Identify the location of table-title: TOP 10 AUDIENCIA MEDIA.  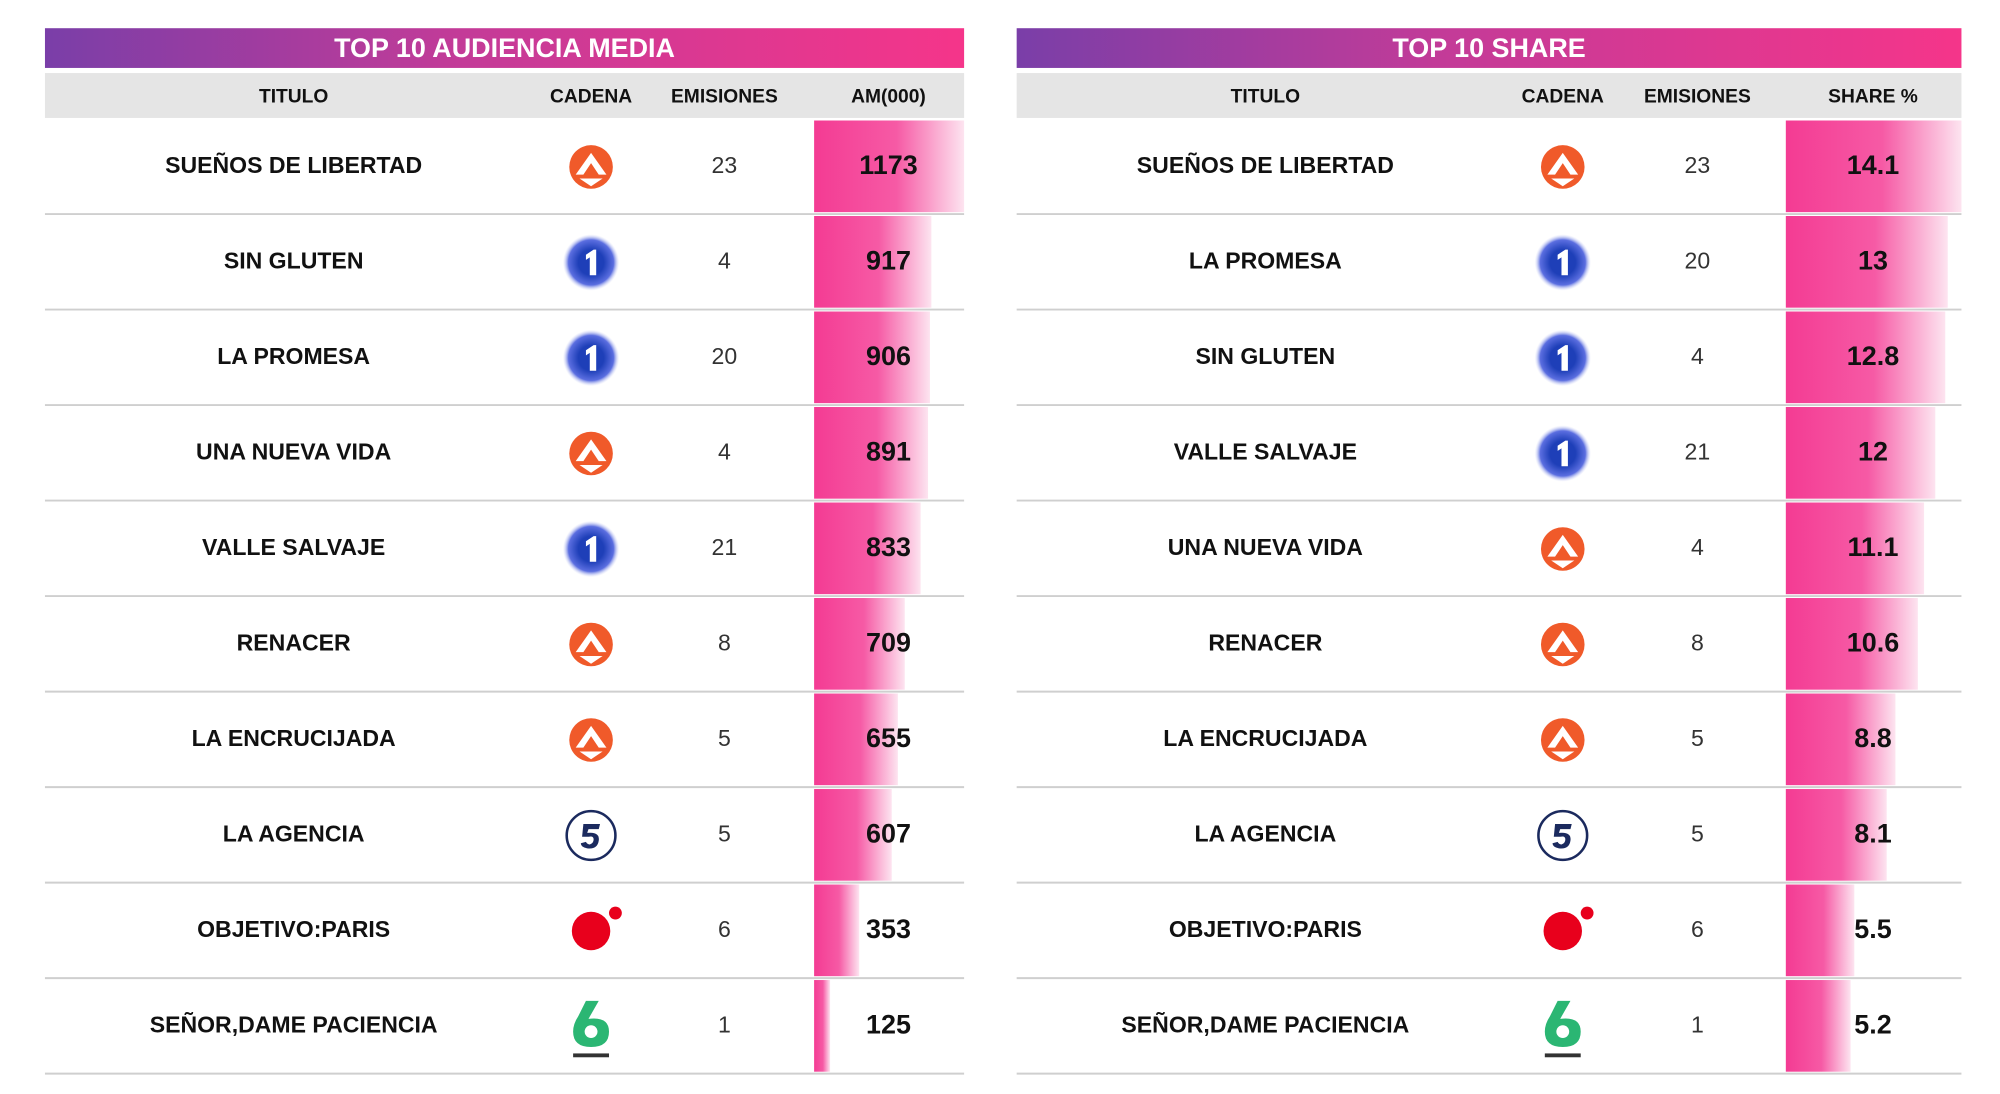
(504, 48).